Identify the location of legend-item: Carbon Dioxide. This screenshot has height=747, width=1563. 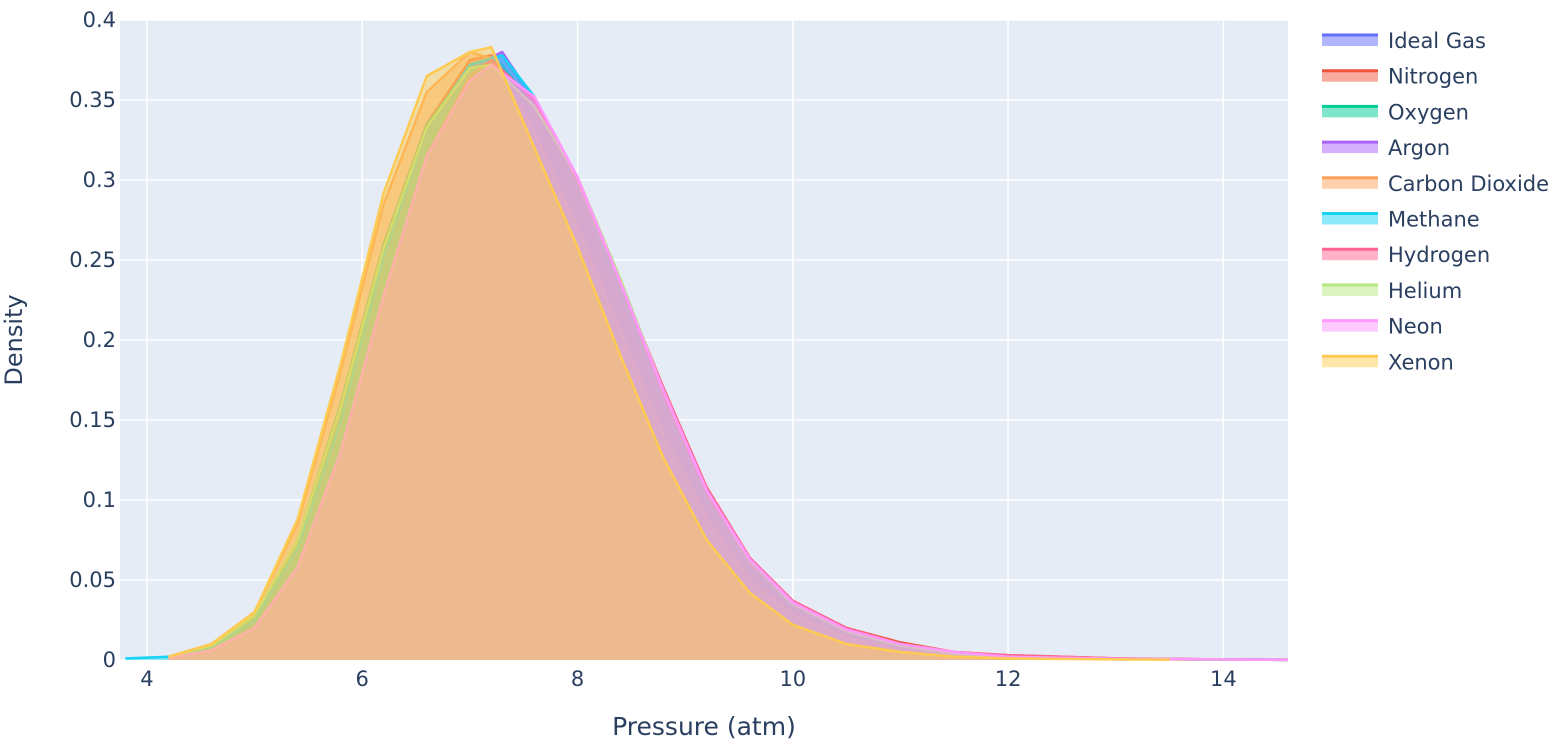
(1435, 184).